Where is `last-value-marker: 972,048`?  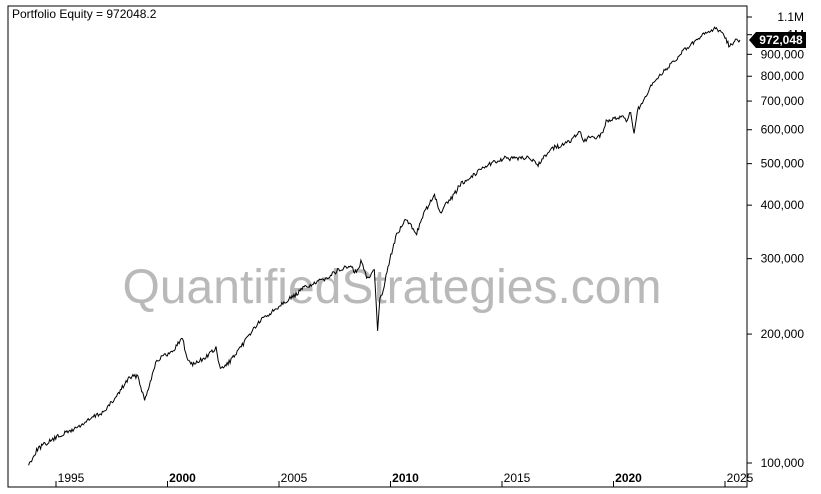
last-value-marker: 972,048 is located at coordinates (777, 40).